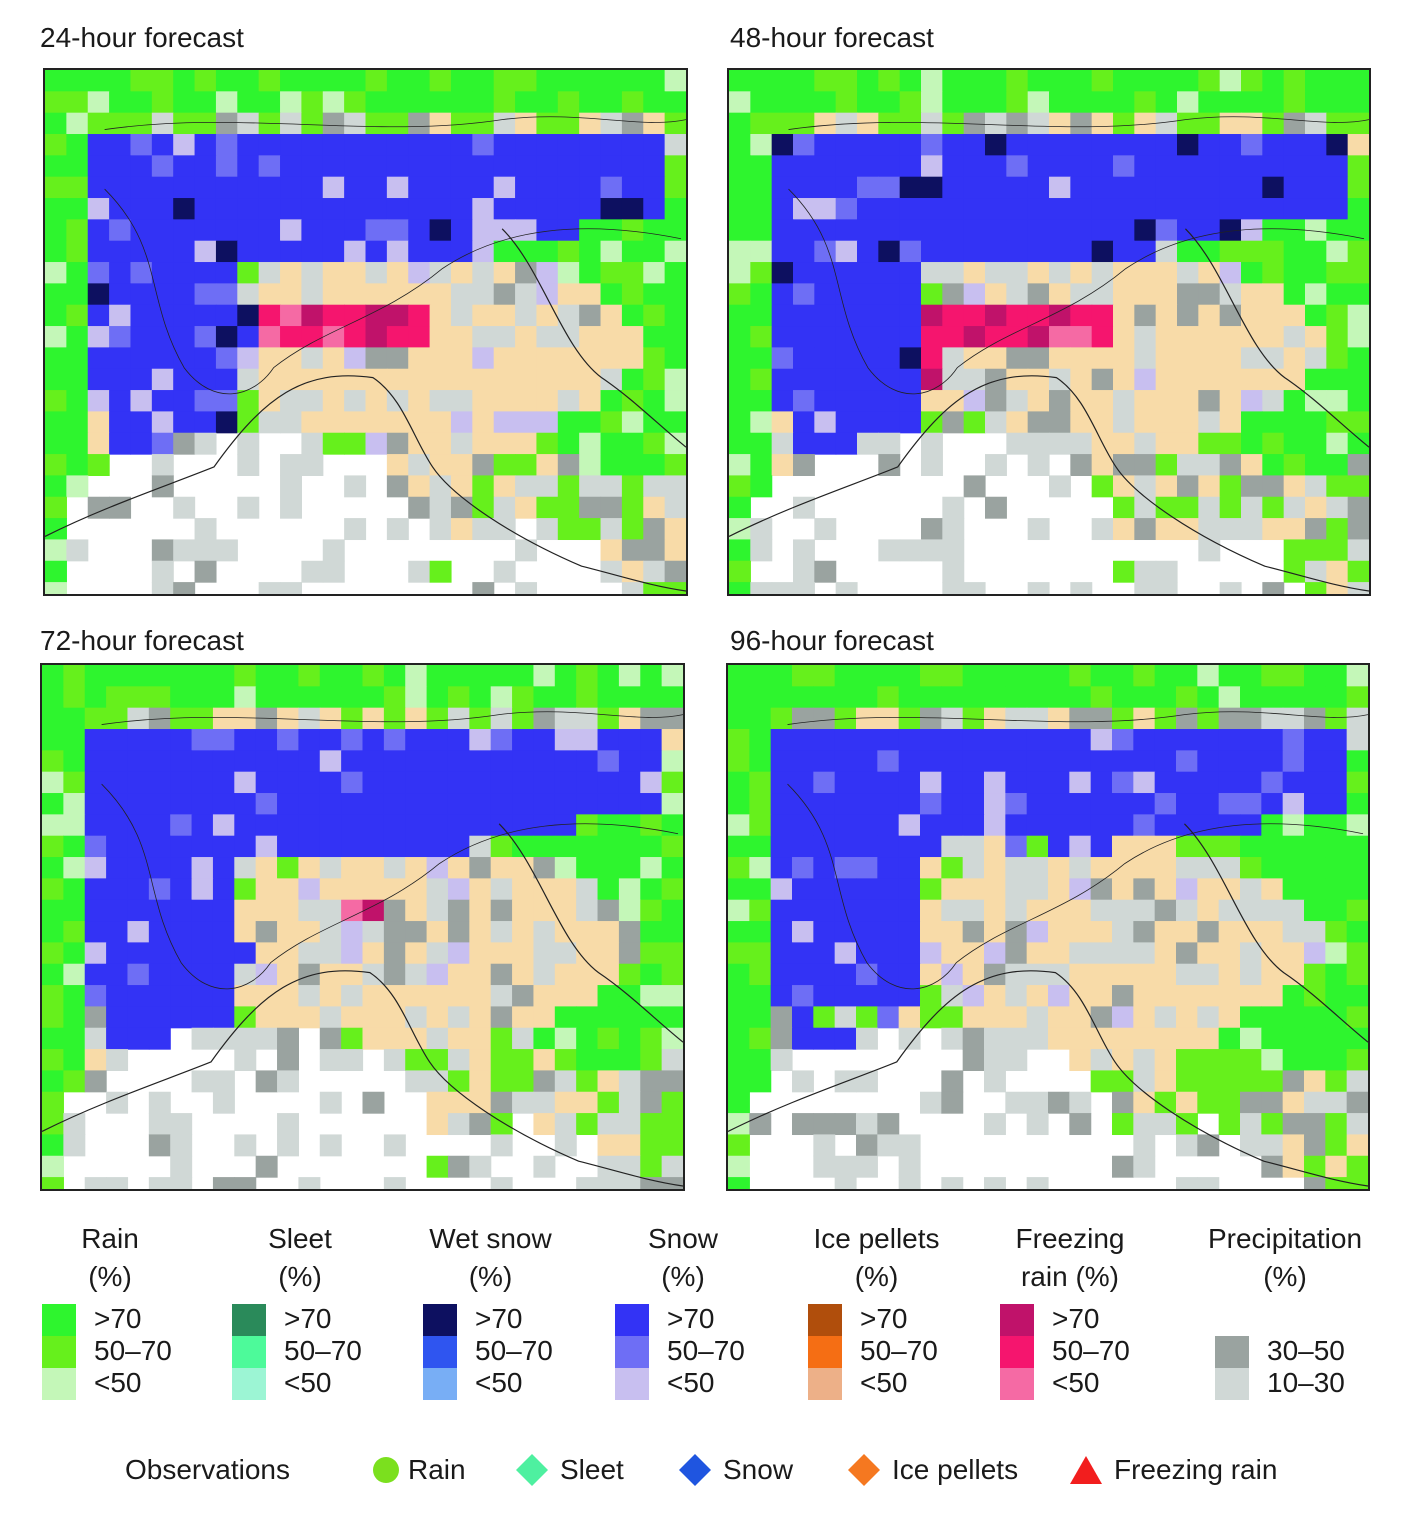  What do you see at coordinates (1077, 718) in the screenshot?
I see `country-border` at bounding box center [1077, 718].